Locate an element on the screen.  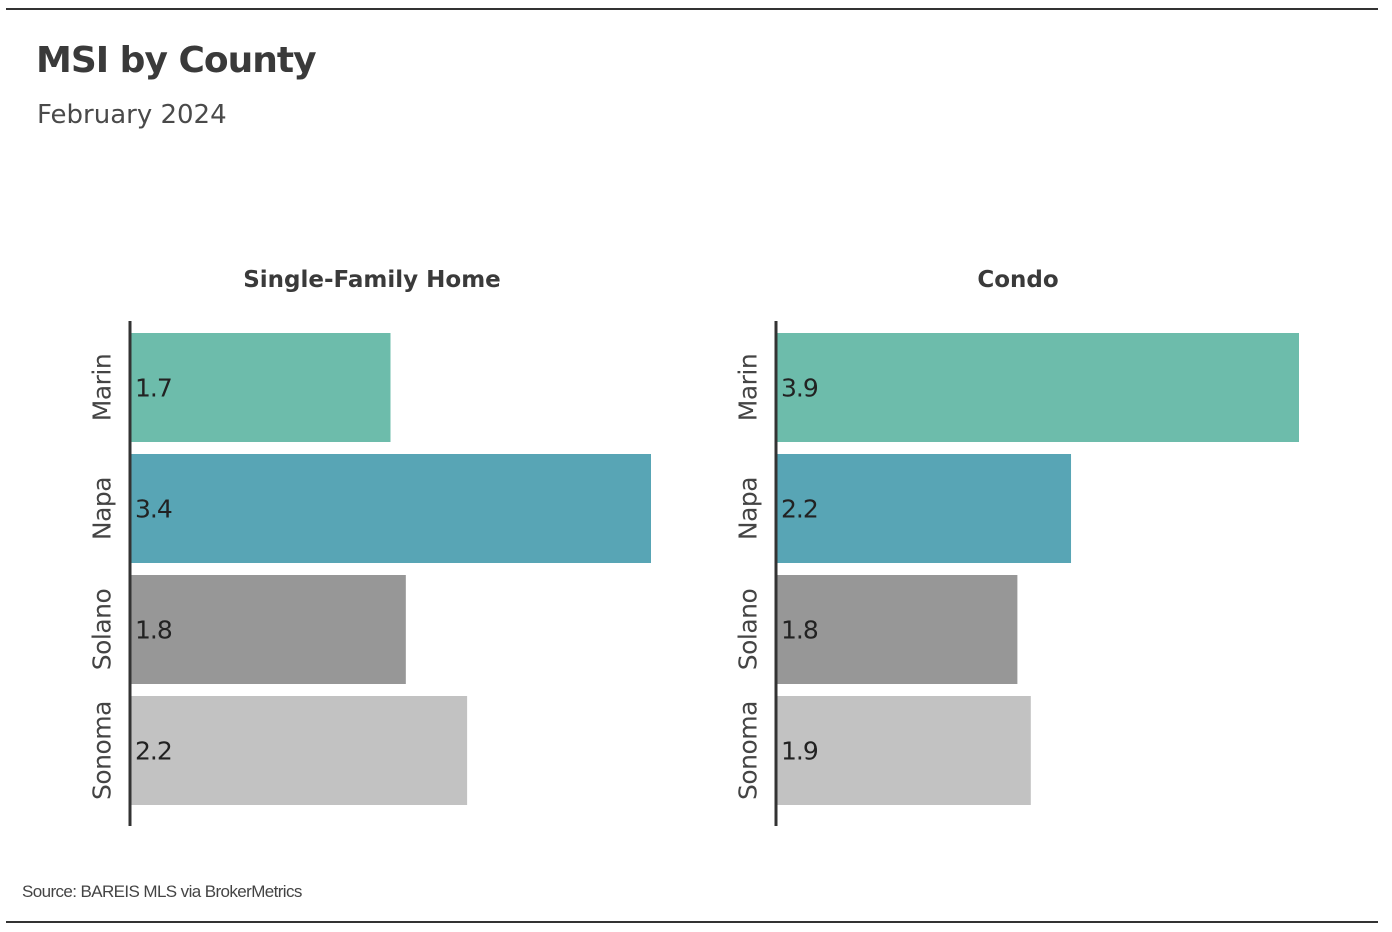
data-label-sonoma: 1.9 is located at coordinates (799, 751).